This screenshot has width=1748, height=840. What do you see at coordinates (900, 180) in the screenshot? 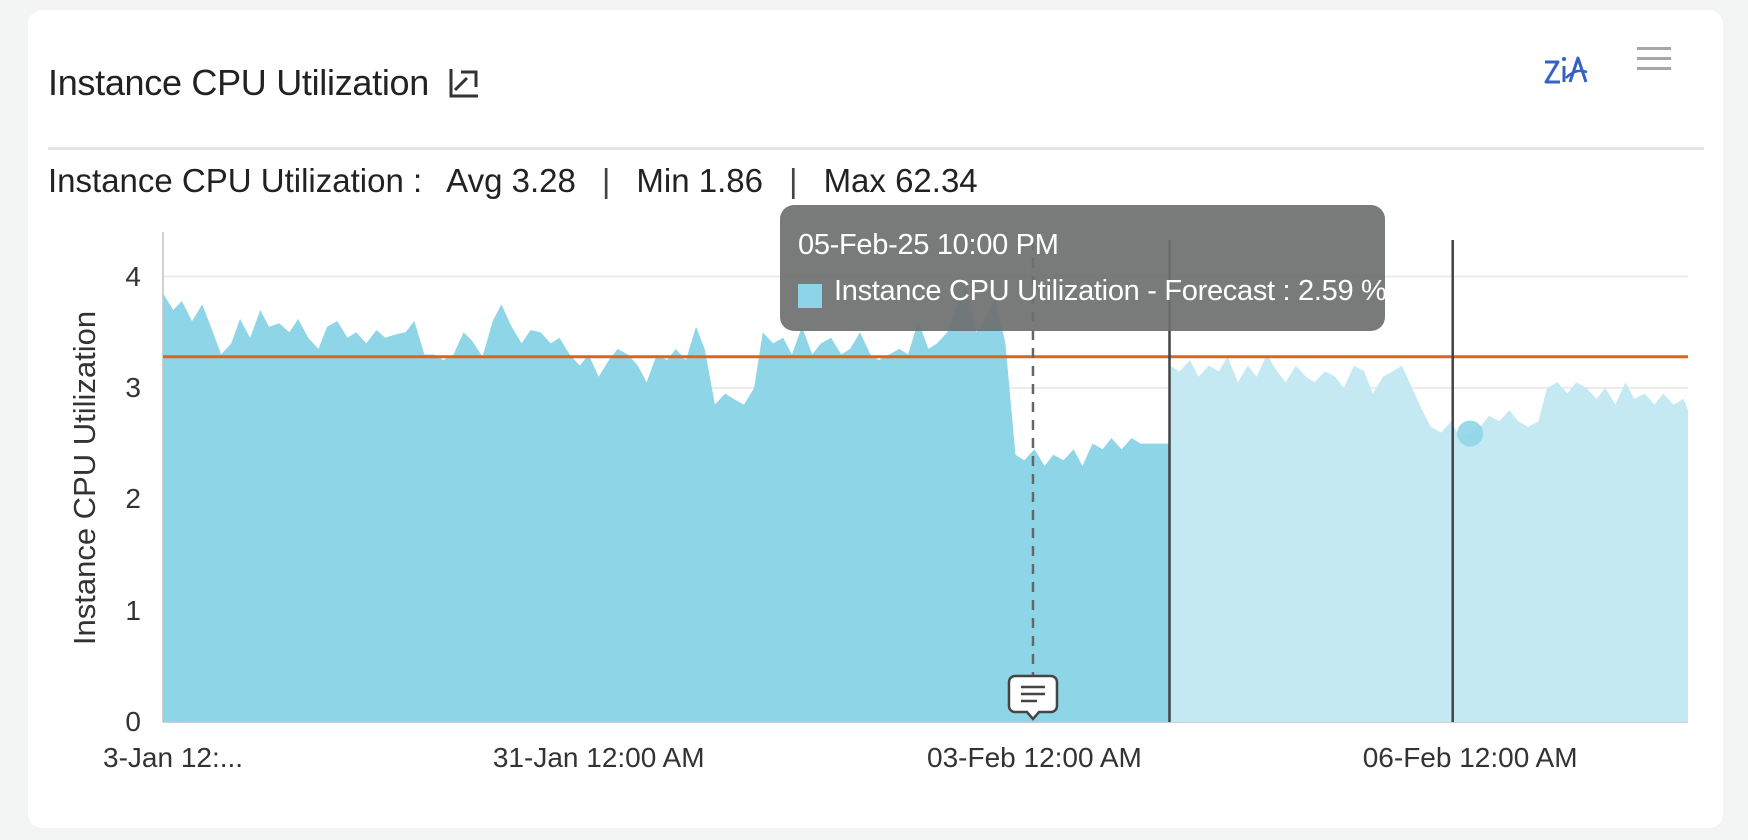
I see `summary-max: Max 62.34` at bounding box center [900, 180].